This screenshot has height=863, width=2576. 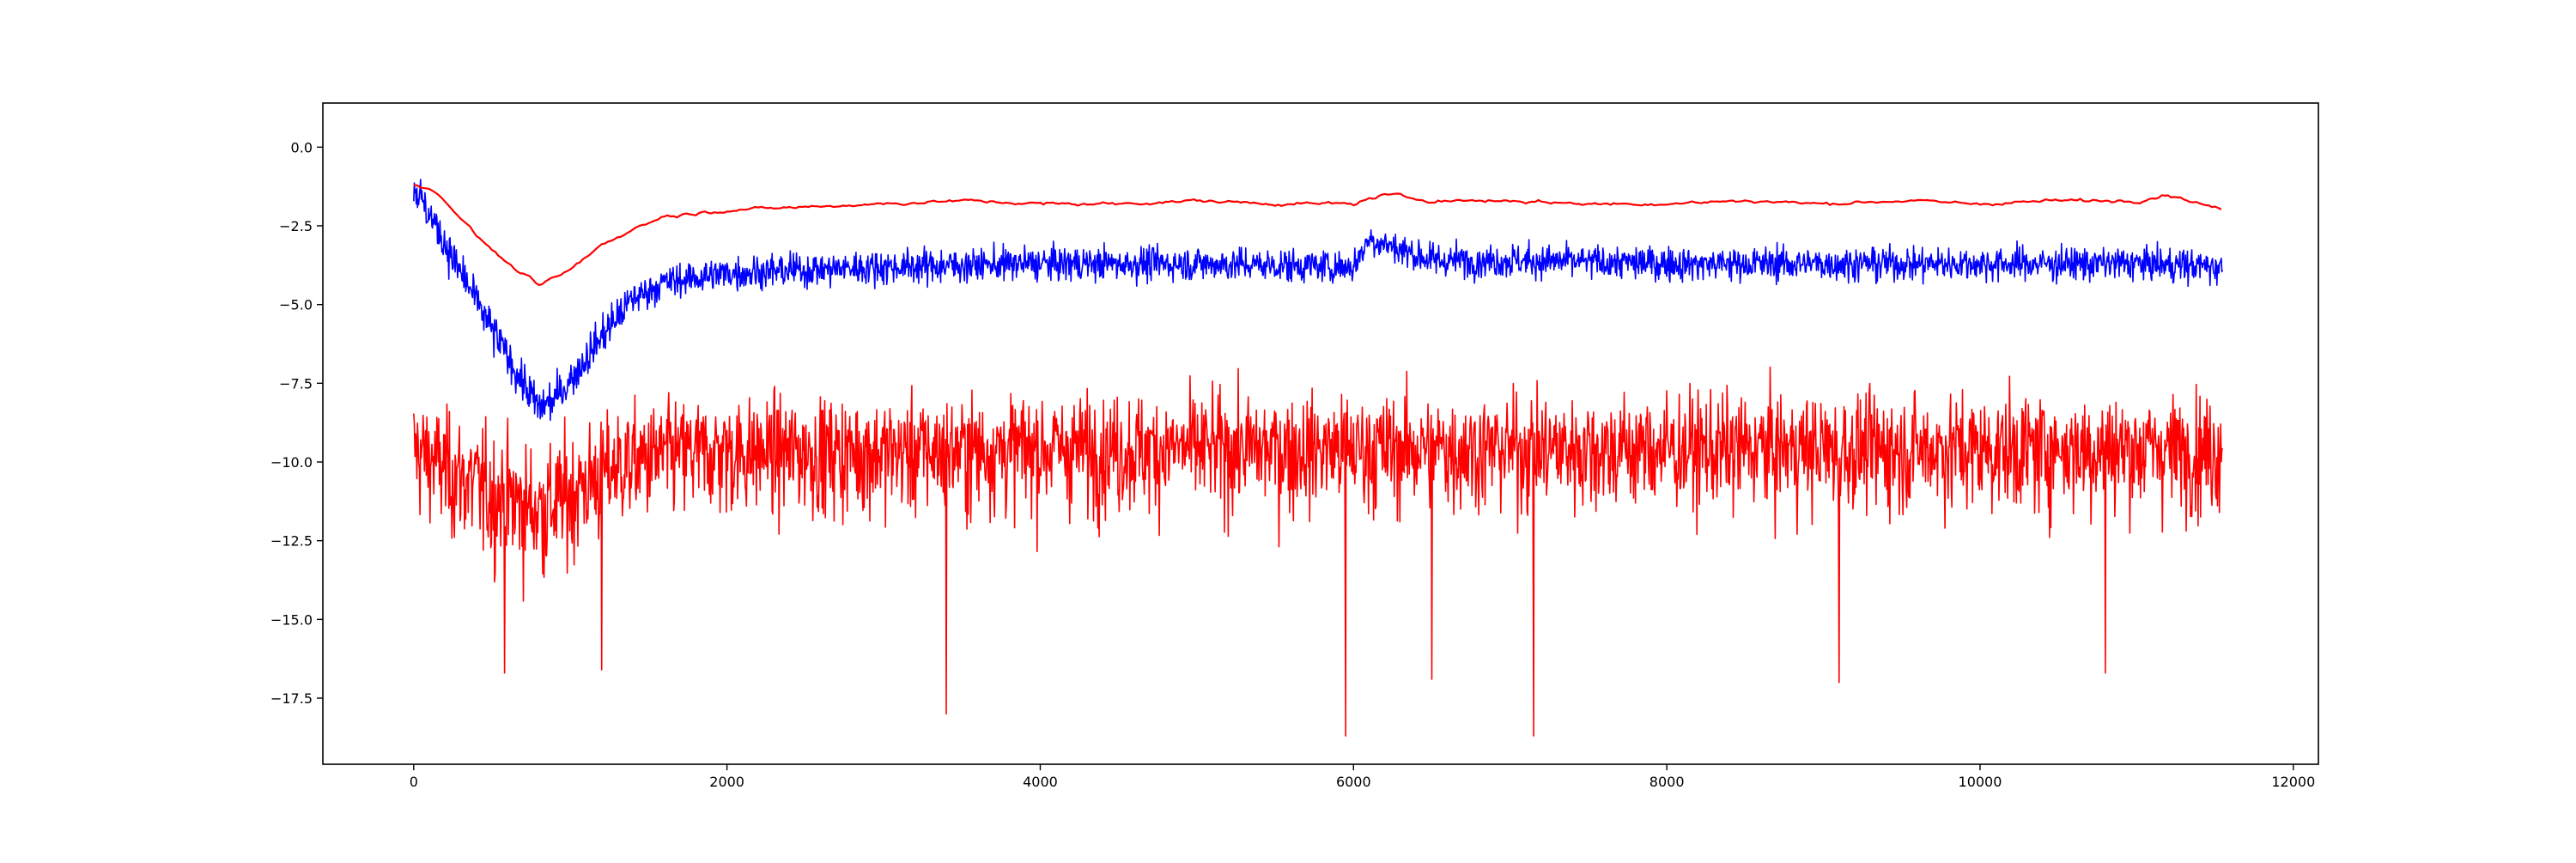 What do you see at coordinates (291, 462) in the screenshot?
I see `y-tick-label: −10.0` at bounding box center [291, 462].